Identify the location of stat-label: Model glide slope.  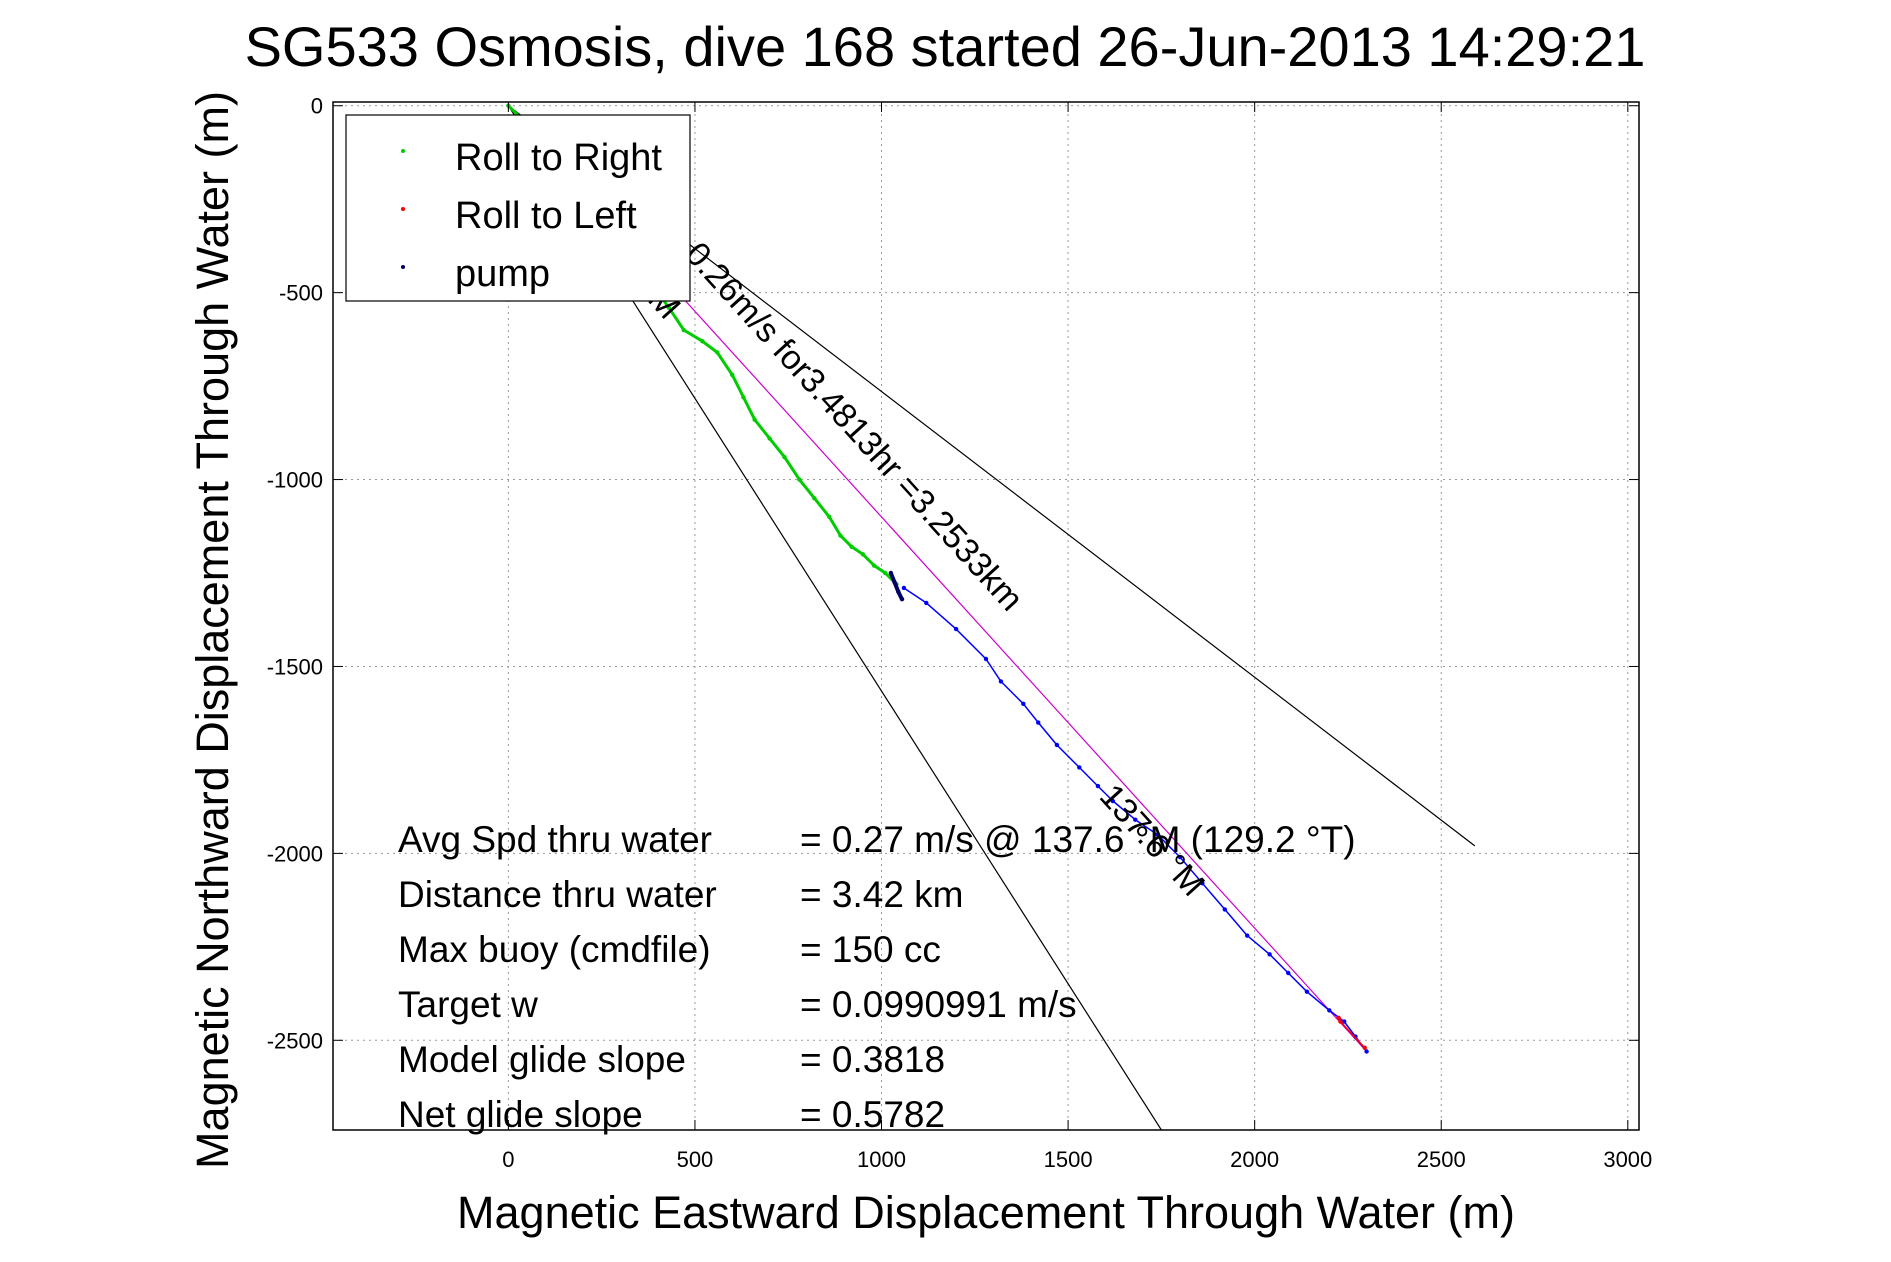
(542, 1059).